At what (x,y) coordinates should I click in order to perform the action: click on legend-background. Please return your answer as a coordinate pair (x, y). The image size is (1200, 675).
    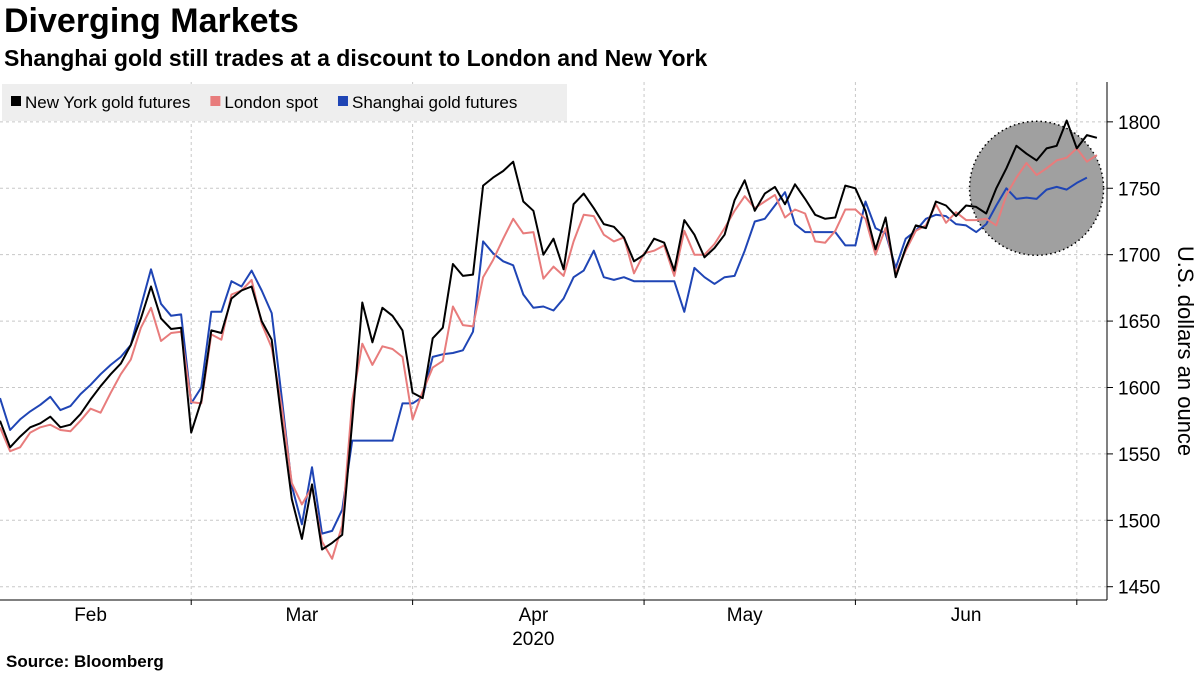
    Looking at the image, I should click on (284, 102).